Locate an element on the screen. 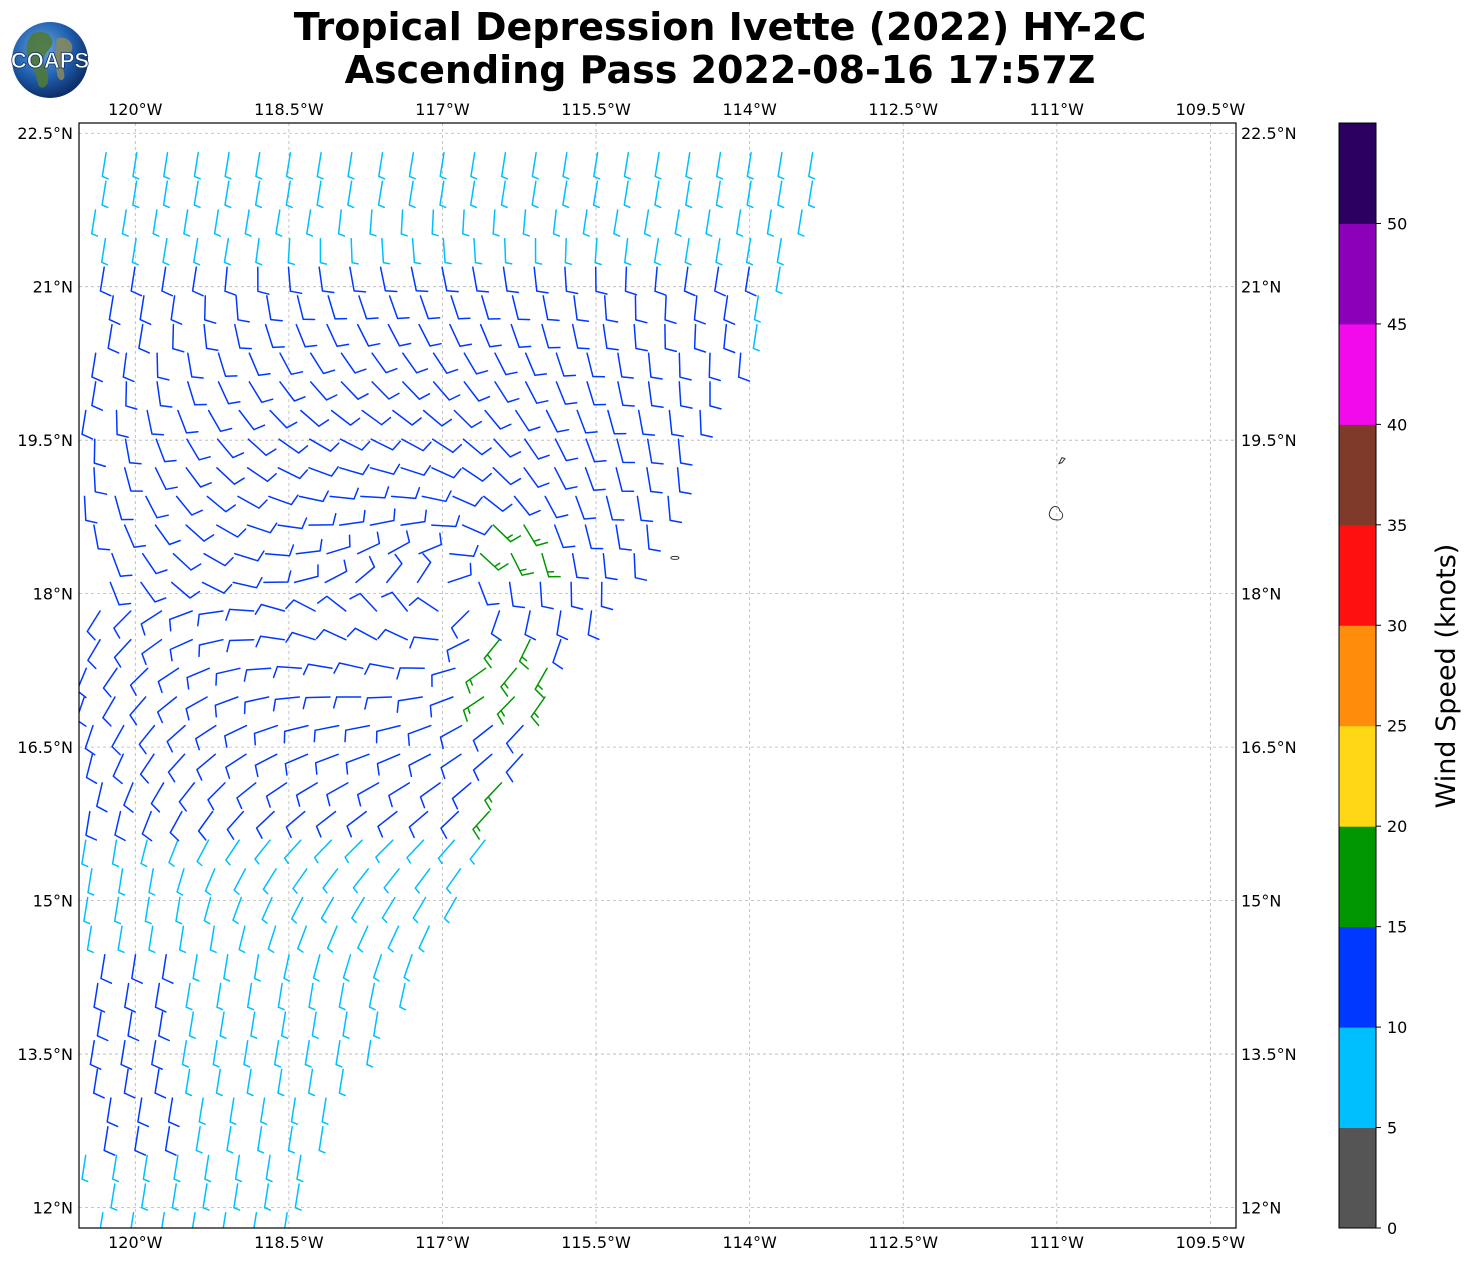 Image resolution: width=1475 pixels, height=1264 pixels. lon-tick-bottom-6: 111°W is located at coordinates (1057, 1242).